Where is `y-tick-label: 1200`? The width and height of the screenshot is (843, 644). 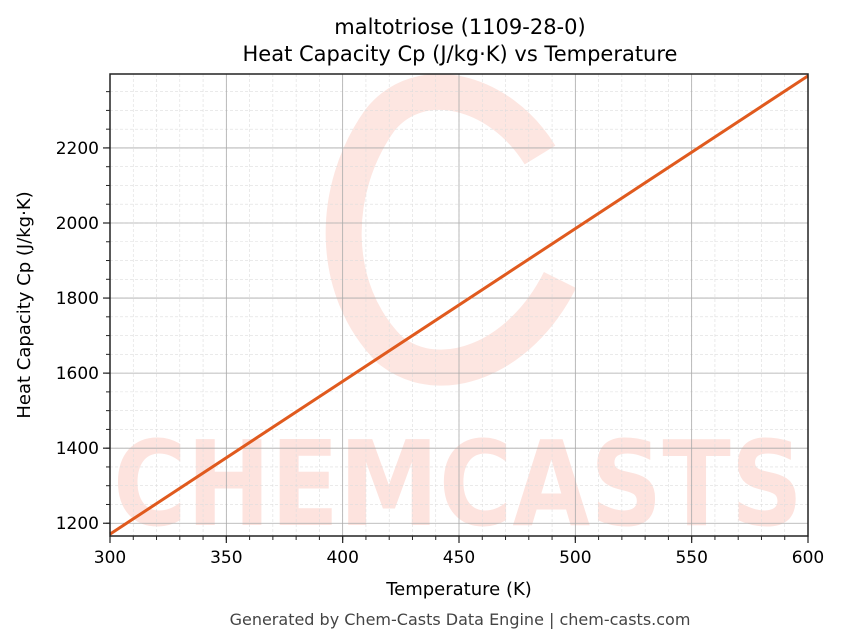 y-tick-label: 1200 is located at coordinates (77, 524).